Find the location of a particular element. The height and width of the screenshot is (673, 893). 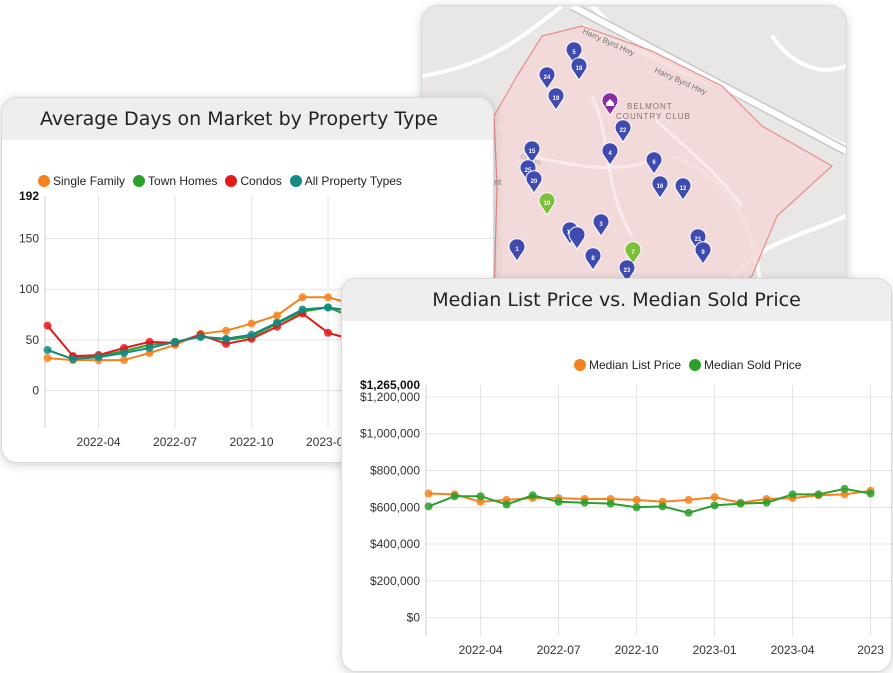

y-tick-label: 100 is located at coordinates (29, 289).